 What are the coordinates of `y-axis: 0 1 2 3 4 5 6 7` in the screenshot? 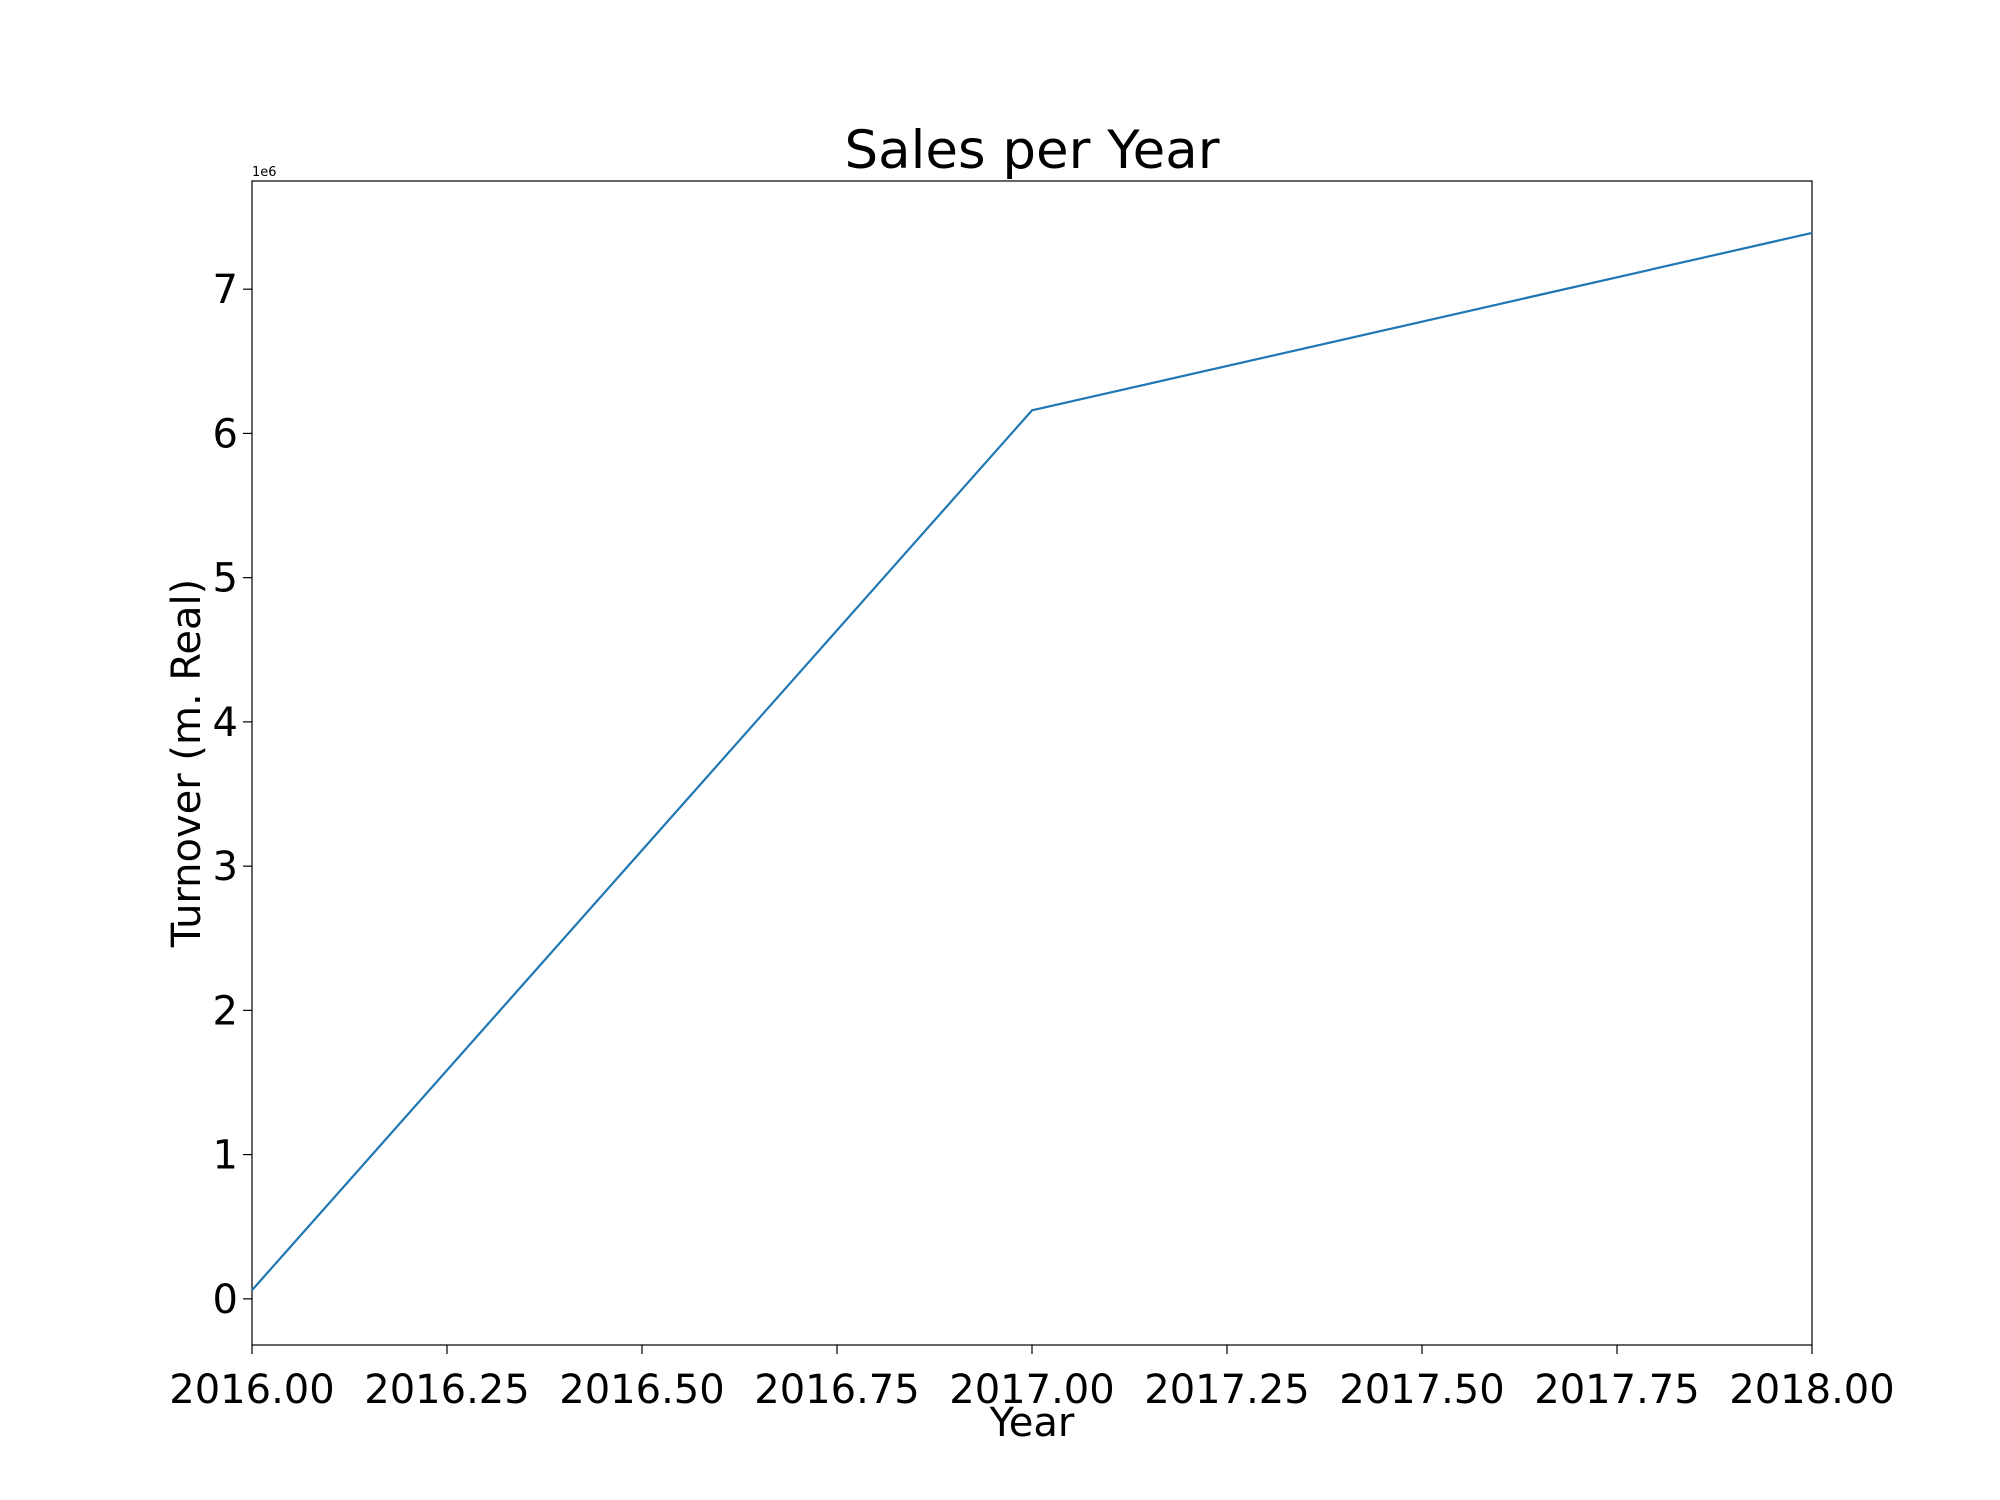 It's located at (232, 795).